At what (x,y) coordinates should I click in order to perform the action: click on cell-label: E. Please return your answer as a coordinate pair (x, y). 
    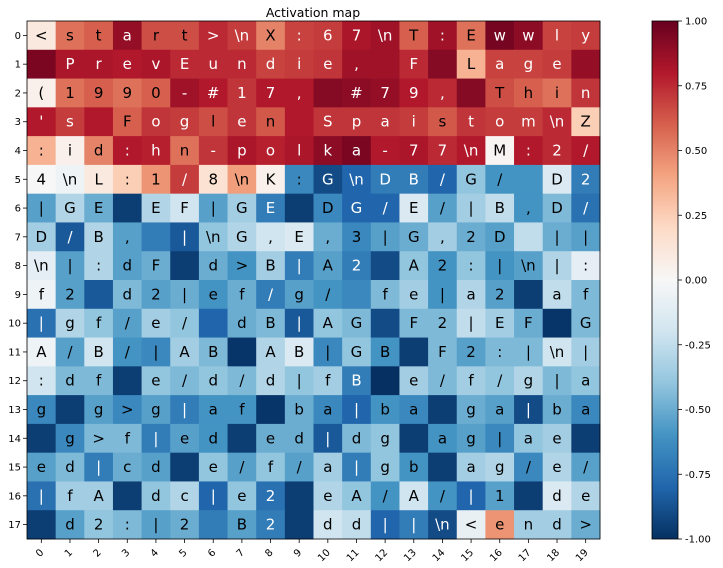
    Looking at the image, I should click on (184, 64).